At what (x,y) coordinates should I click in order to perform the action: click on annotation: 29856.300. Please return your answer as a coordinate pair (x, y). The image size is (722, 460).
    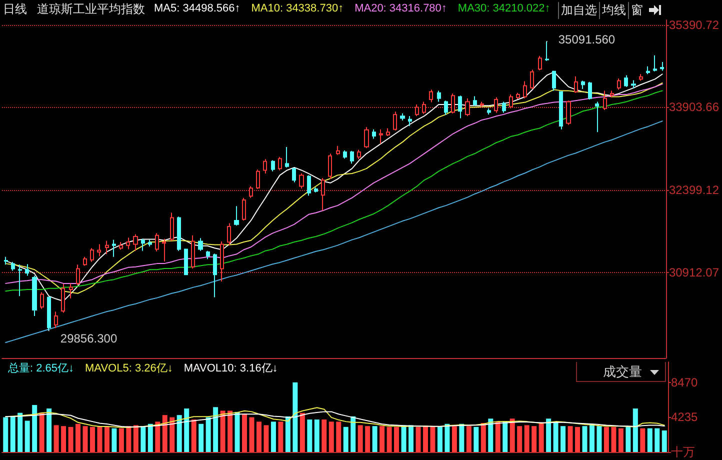
    Looking at the image, I should click on (89, 339).